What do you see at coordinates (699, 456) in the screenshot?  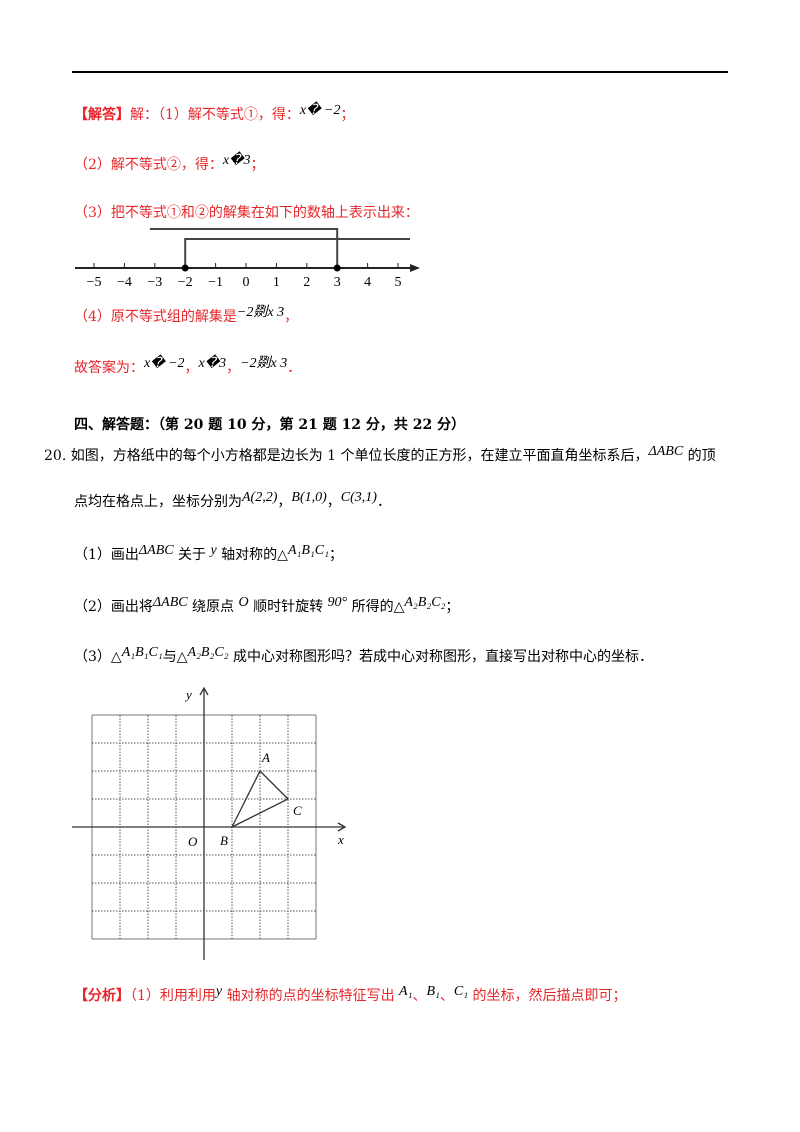 I see `text: 的顶` at bounding box center [699, 456].